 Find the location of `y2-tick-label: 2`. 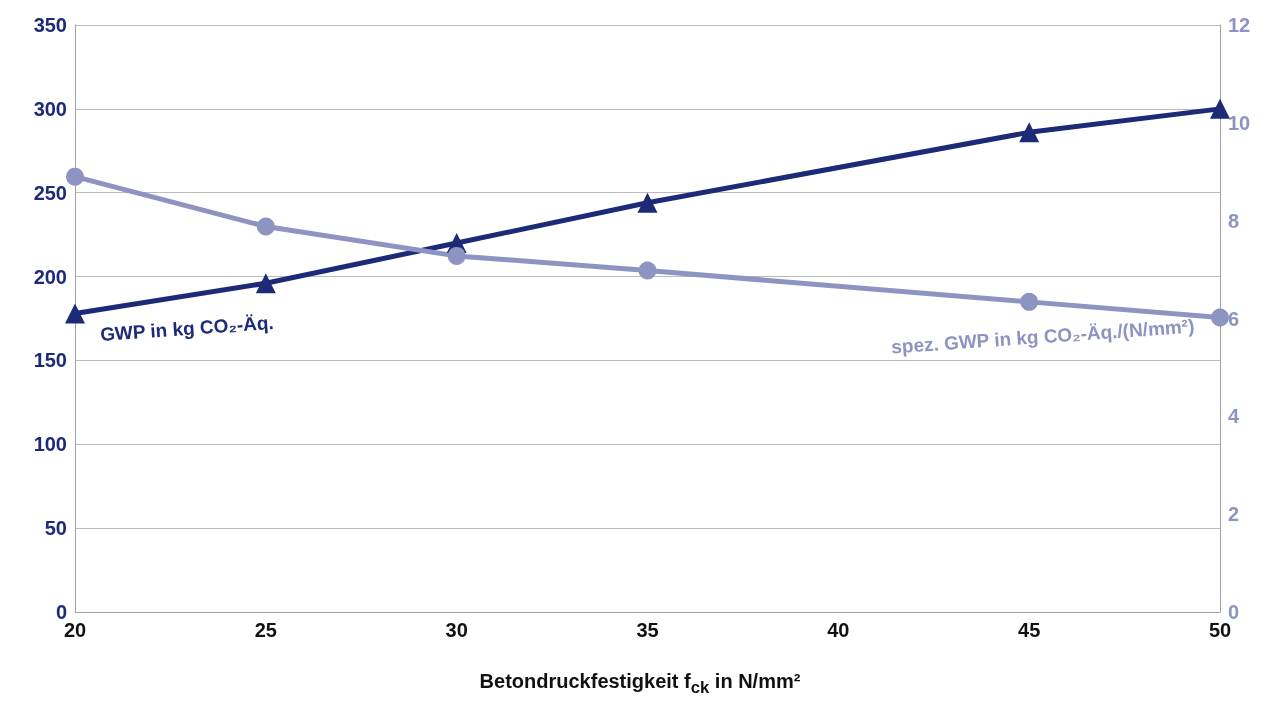

y2-tick-label: 2 is located at coordinates (1234, 514).